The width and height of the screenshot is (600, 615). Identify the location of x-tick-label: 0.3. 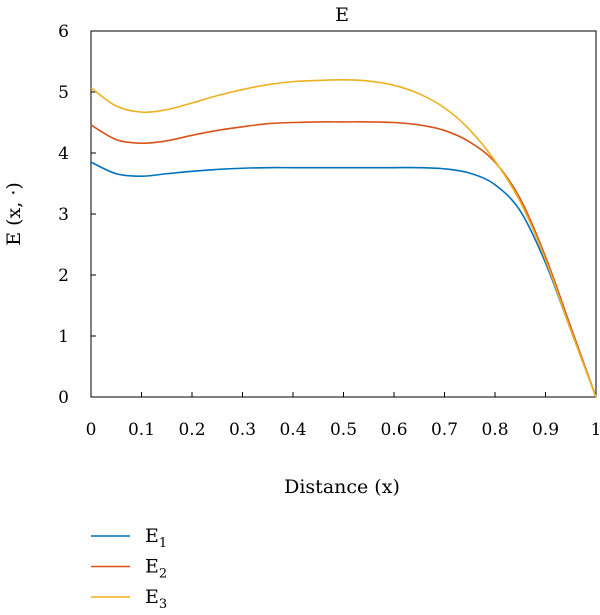
(242, 430).